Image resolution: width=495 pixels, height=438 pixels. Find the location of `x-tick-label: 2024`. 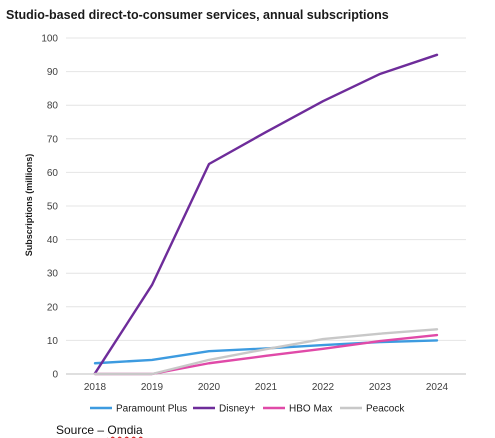

x-tick-label: 2024 is located at coordinates (437, 387).